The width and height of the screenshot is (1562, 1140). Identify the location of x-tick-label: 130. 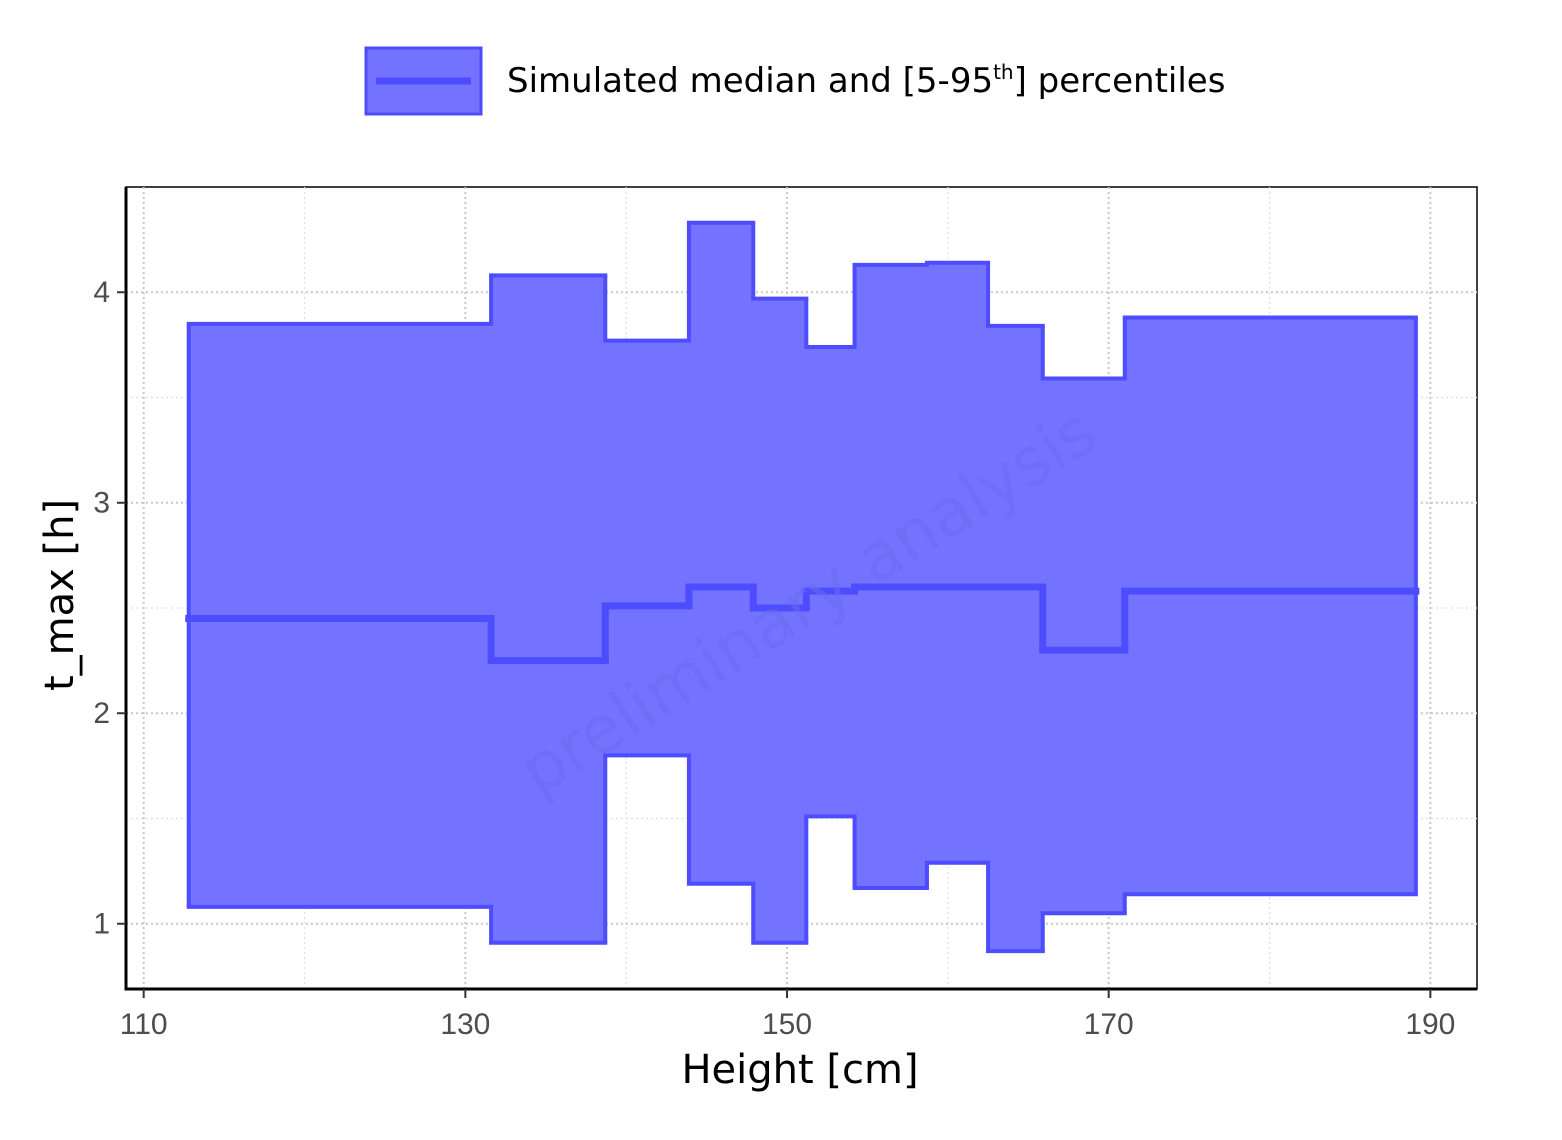
(465, 1024).